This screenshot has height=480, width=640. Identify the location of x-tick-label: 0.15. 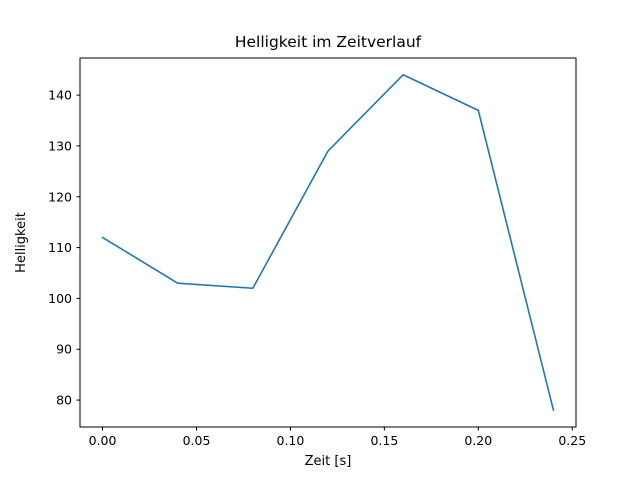
(384, 440).